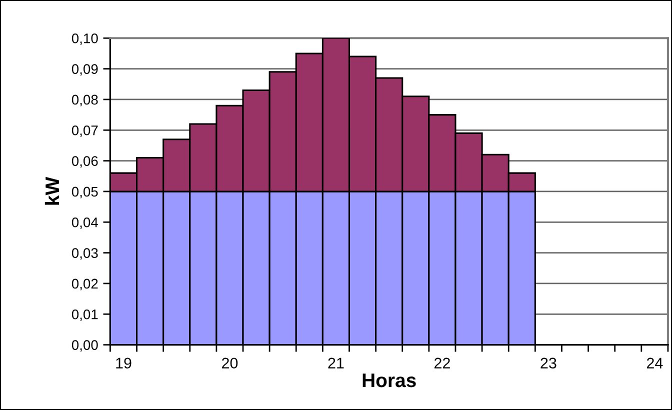 The height and width of the screenshot is (410, 672). Describe the element at coordinates (85, 70) in the screenshot. I see `y-tick-label: 0,09` at that location.